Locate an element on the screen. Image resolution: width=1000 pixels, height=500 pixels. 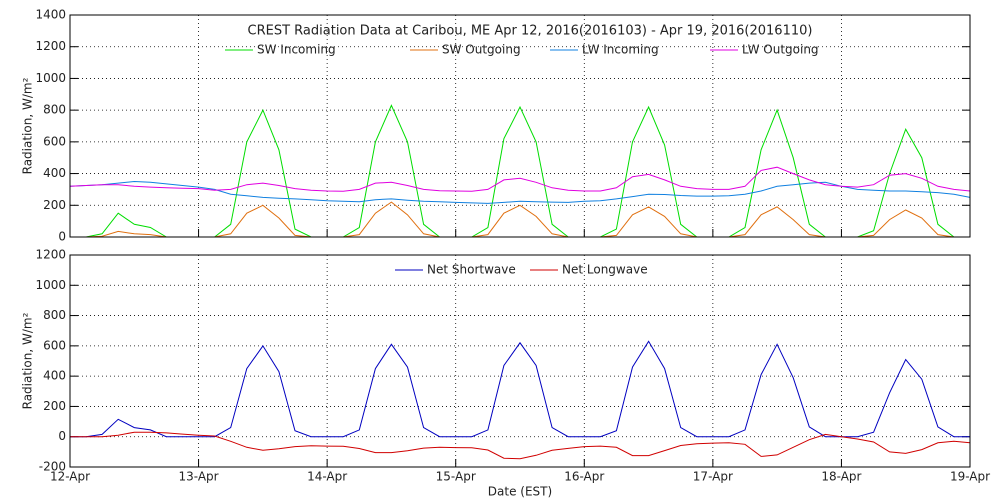
x-tick-label: 12-Apr is located at coordinates (70, 477).